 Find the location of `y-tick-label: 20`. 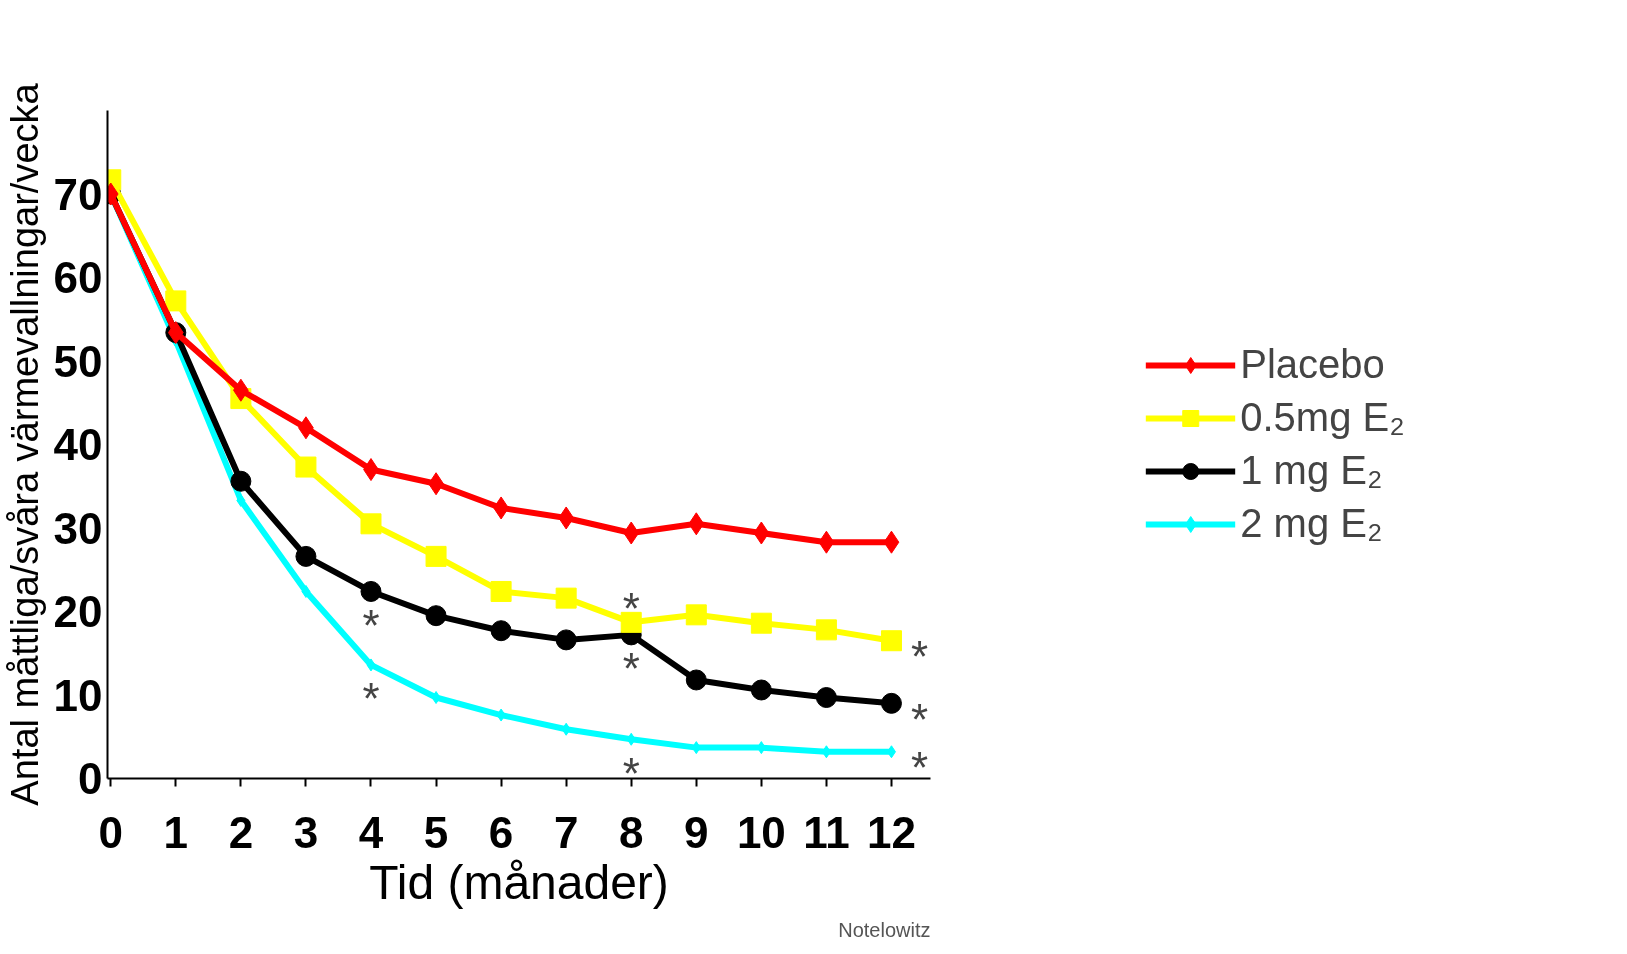

y-tick-label: 20 is located at coordinates (78, 611).